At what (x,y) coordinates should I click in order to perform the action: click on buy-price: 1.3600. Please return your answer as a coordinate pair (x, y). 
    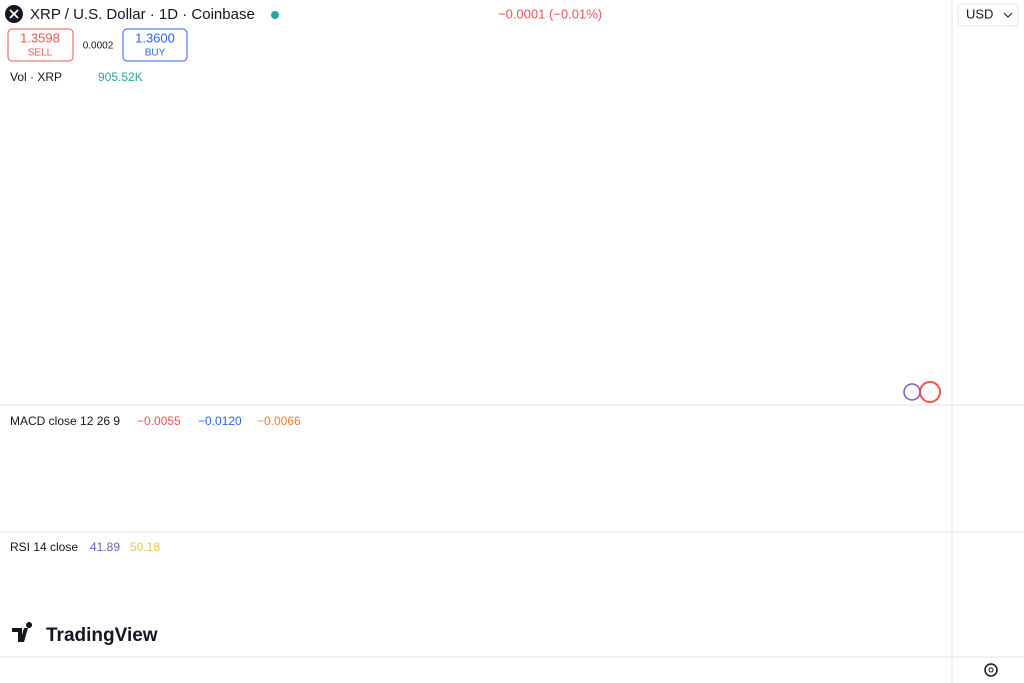
    Looking at the image, I should click on (155, 37).